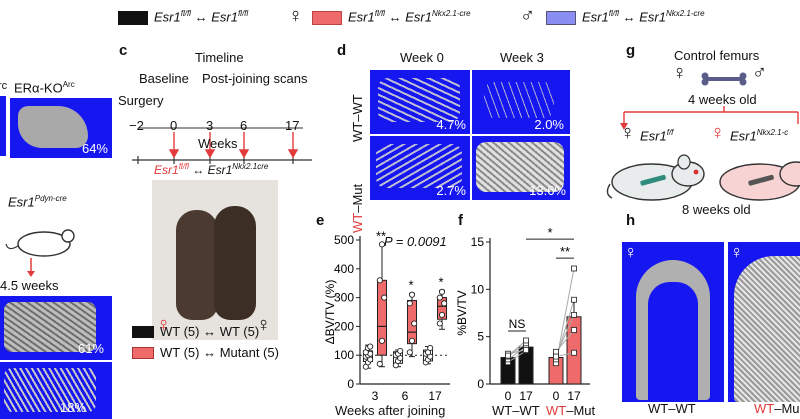  Describe the element at coordinates (44, 88) in the screenshot. I see `erako-title: ERα-KOArc` at that location.